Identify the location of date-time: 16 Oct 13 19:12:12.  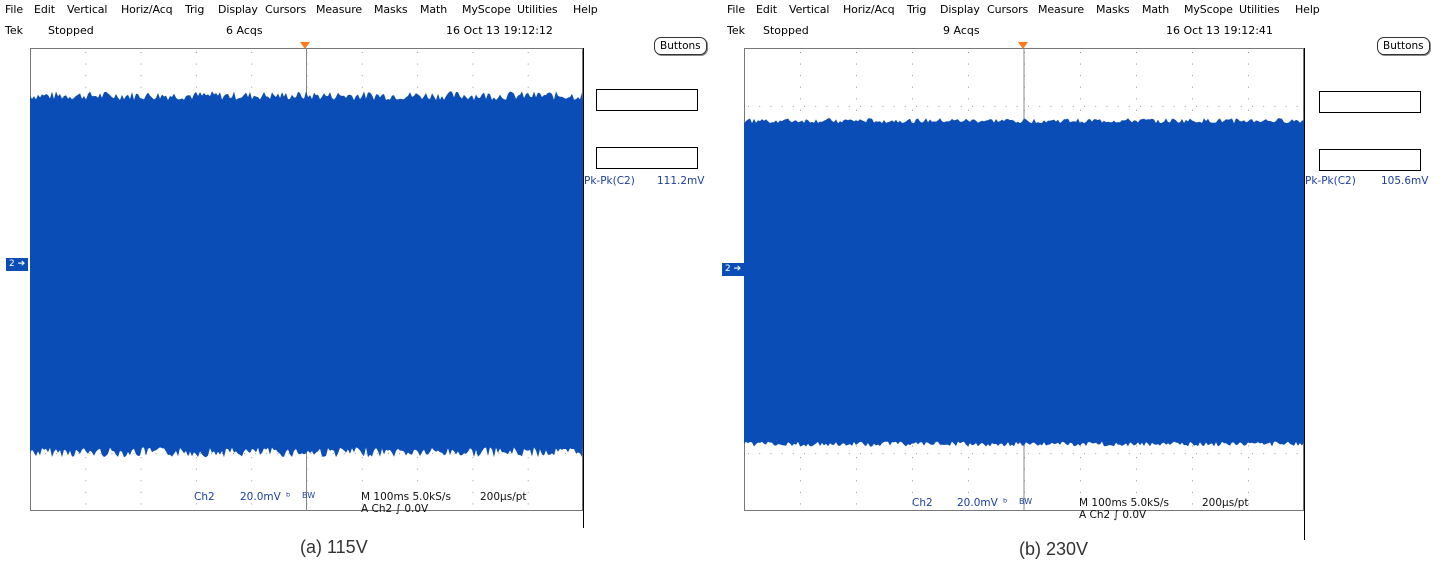
(499, 30).